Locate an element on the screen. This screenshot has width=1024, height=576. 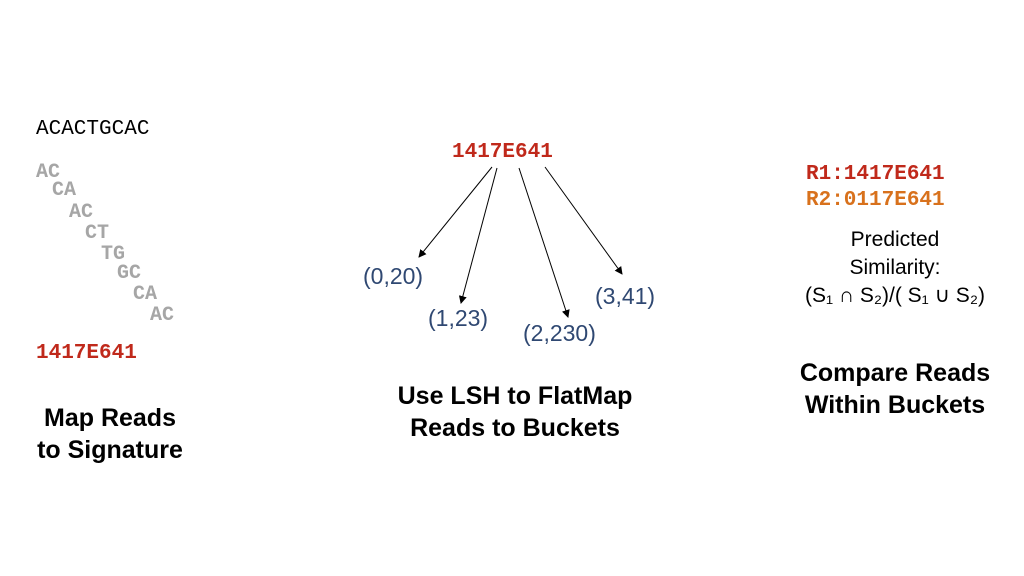
caption-line: Use LSH to FlatMap is located at coordinates (515, 396).